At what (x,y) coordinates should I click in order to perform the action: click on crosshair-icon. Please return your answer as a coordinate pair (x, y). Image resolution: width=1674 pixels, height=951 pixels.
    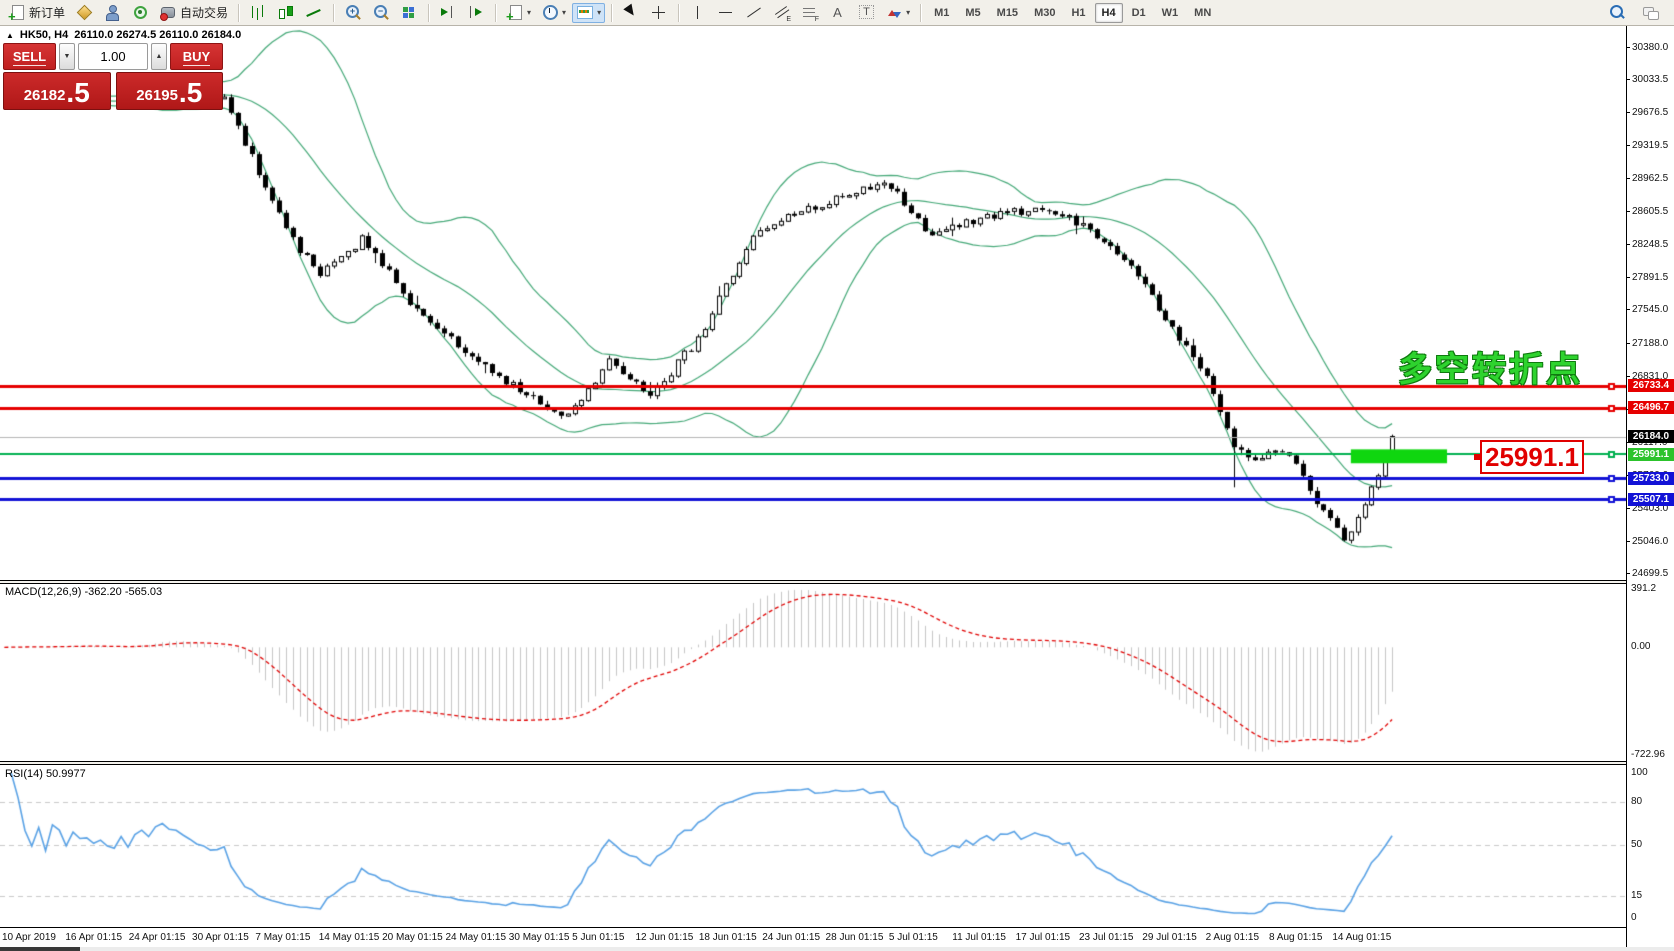
    Looking at the image, I should click on (659, 12).